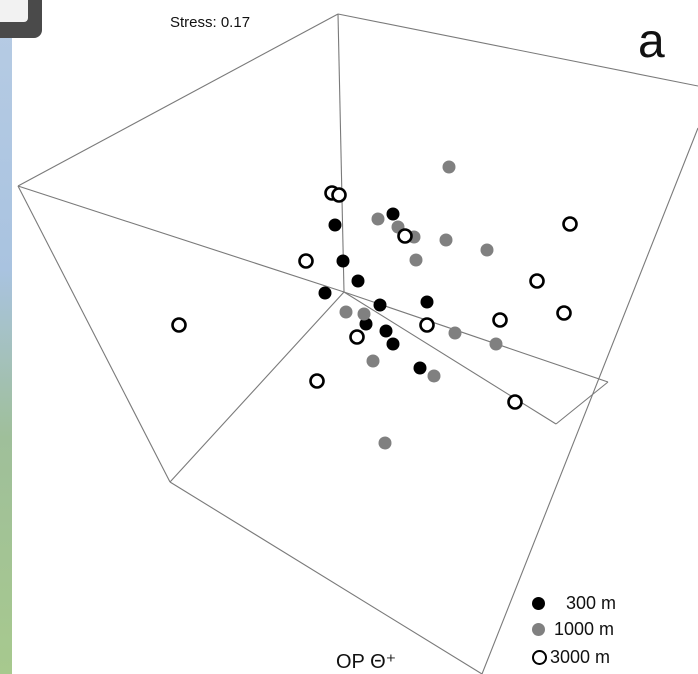 The width and height of the screenshot is (698, 674). What do you see at coordinates (584, 629) in the screenshot?
I see `legend-label: 1000 m` at bounding box center [584, 629].